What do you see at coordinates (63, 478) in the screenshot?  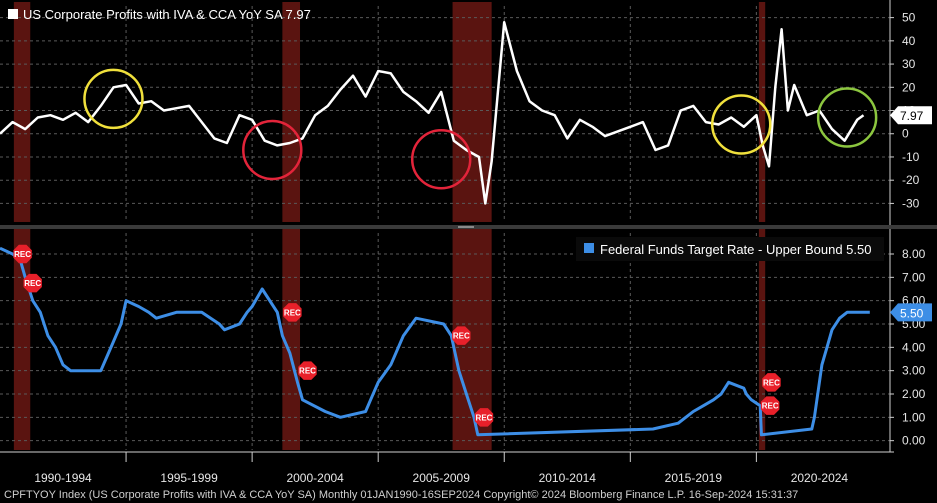 I see `x-tick-label: 1990-1994` at bounding box center [63, 478].